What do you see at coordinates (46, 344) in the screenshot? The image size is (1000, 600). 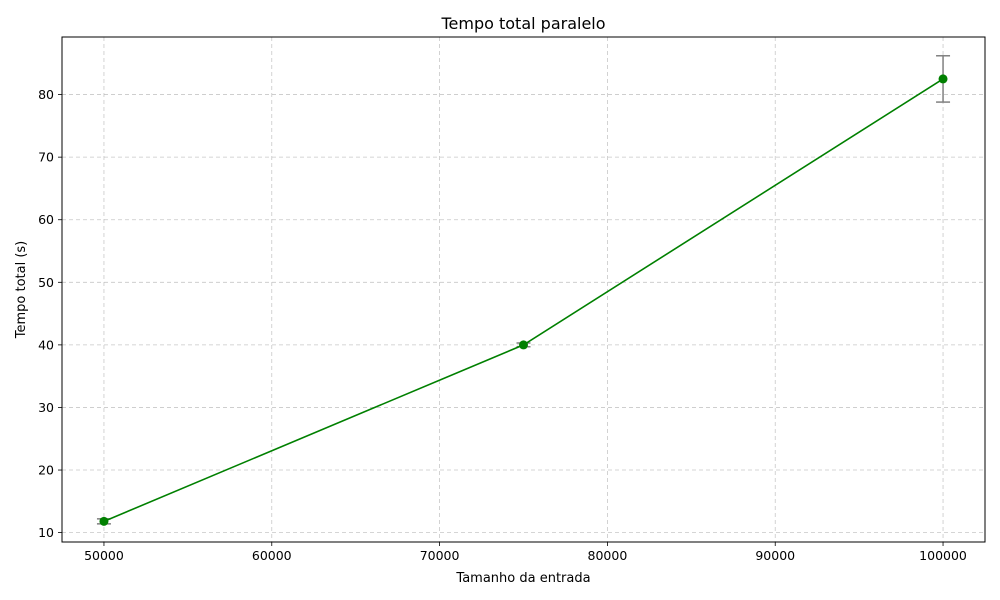 I see `y-tick-label: 40` at bounding box center [46, 344].